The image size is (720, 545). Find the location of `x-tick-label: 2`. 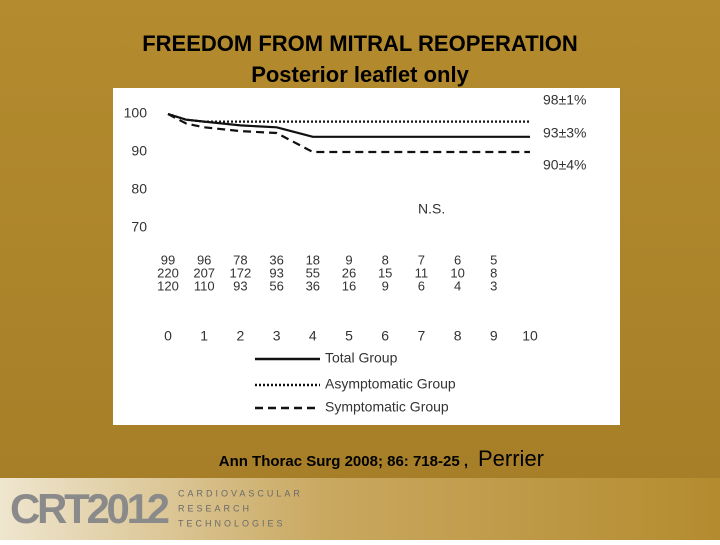

x-tick-label: 2 is located at coordinates (241, 336).